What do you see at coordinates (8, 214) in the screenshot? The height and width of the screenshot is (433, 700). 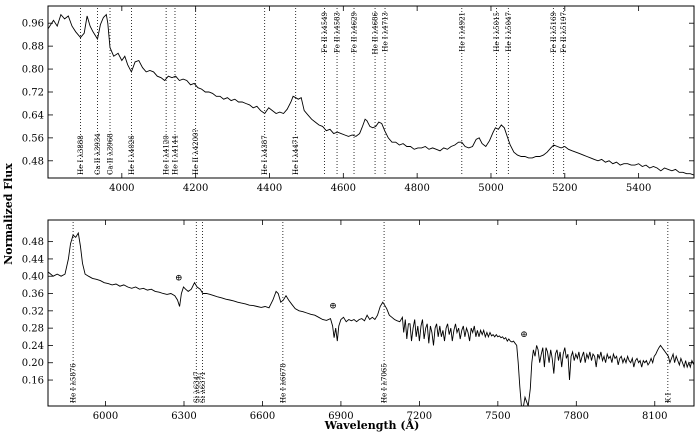 I see `y-axis-label: Normalized Flux` at bounding box center [8, 214].